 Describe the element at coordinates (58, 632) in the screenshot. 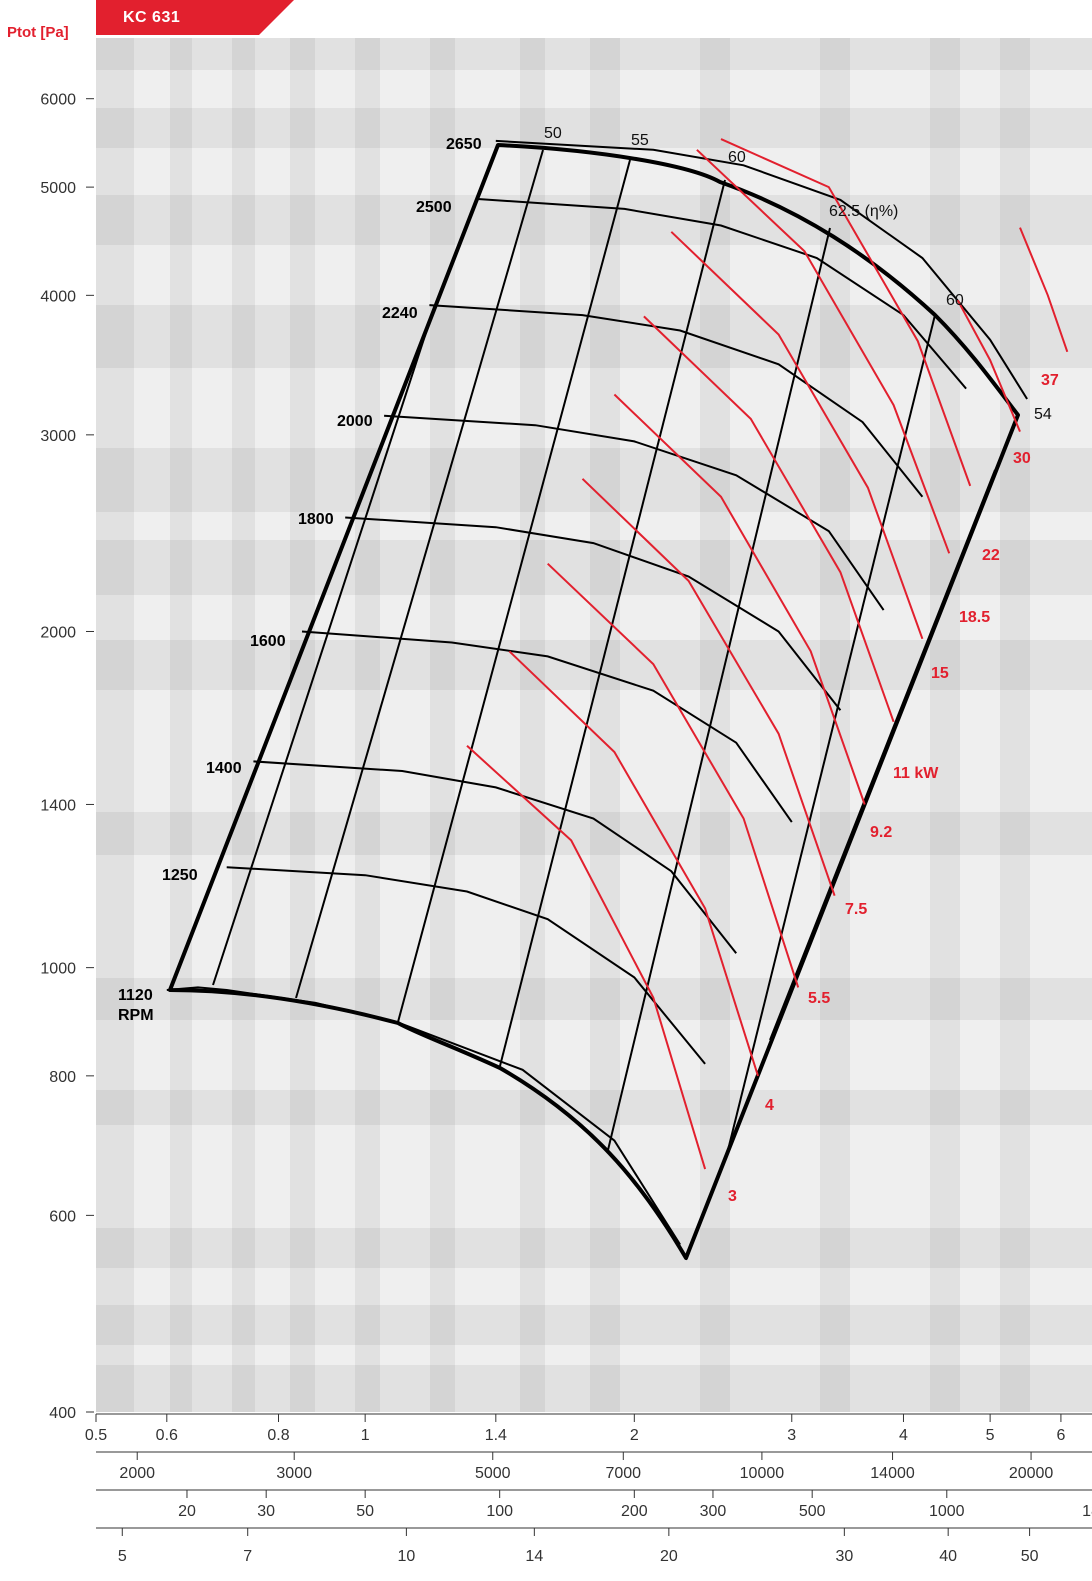

I see `y-tick-label: 2000` at that location.